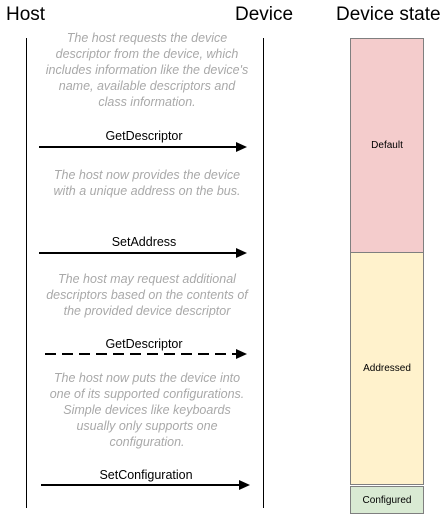 The image size is (445, 517). I want to click on state-configured: Configured, so click(387, 500).